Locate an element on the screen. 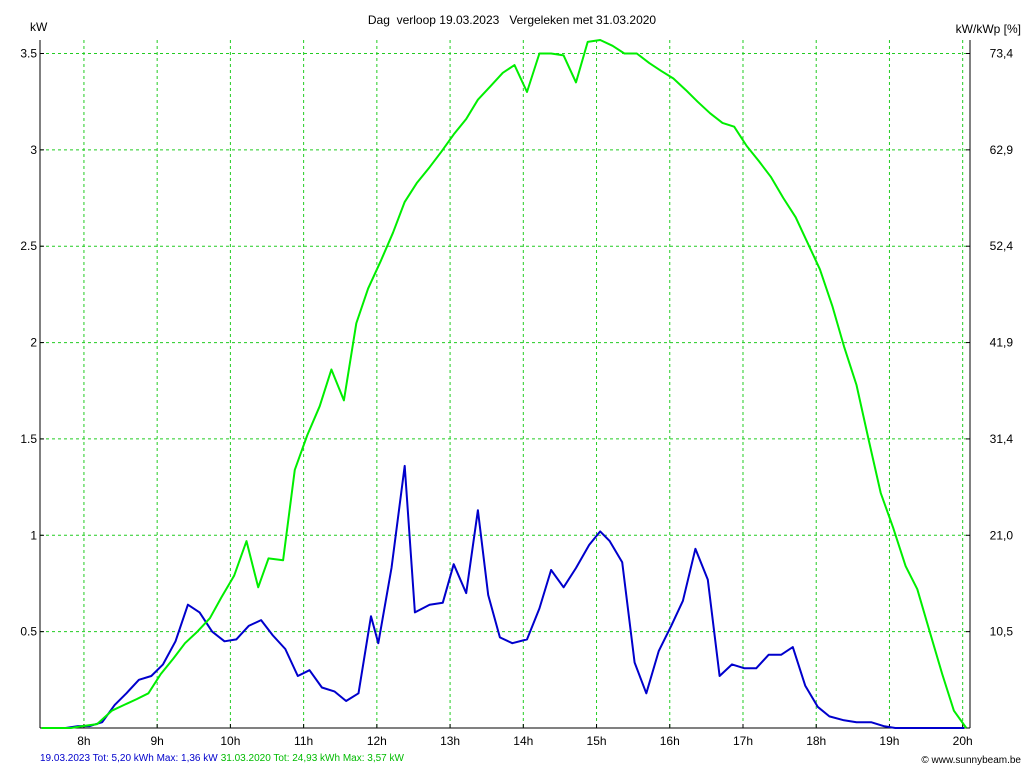 The image size is (1024, 768). y-tick-label-right: 31,4 is located at coordinates (1002, 439).